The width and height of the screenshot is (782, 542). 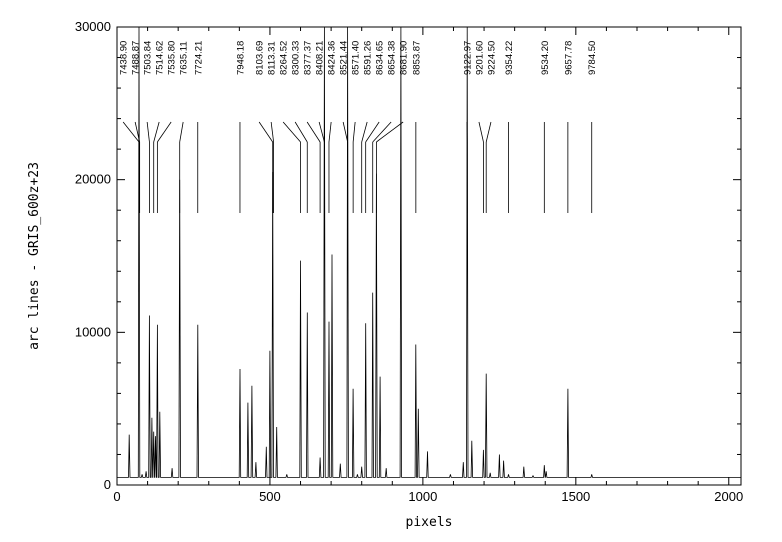 I want to click on line-id-label: 8571.40, so click(x=356, y=58).